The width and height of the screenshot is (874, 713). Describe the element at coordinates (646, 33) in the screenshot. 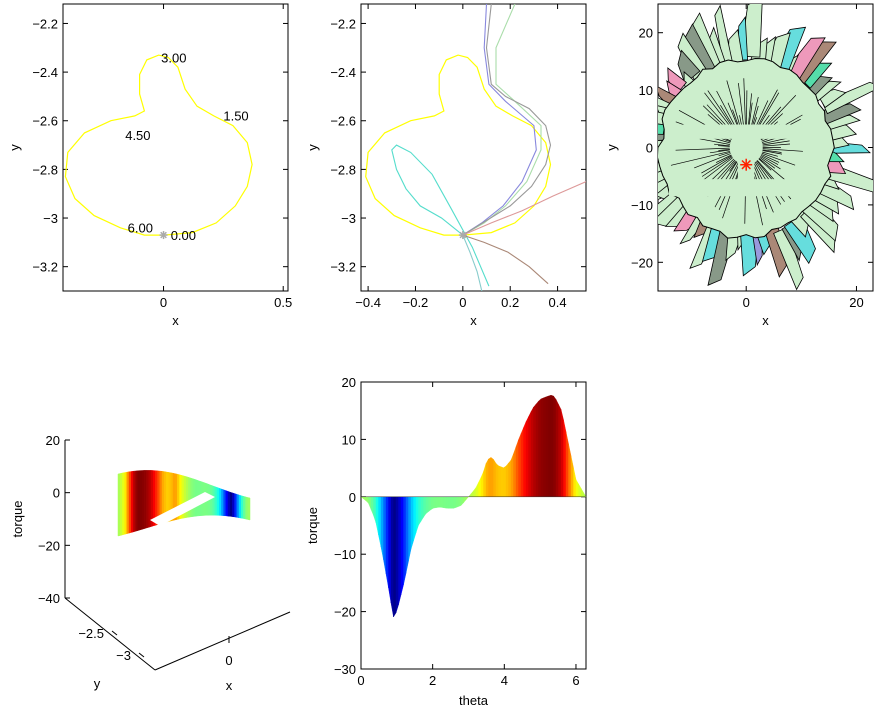

I see `y-tick-label: 20` at that location.